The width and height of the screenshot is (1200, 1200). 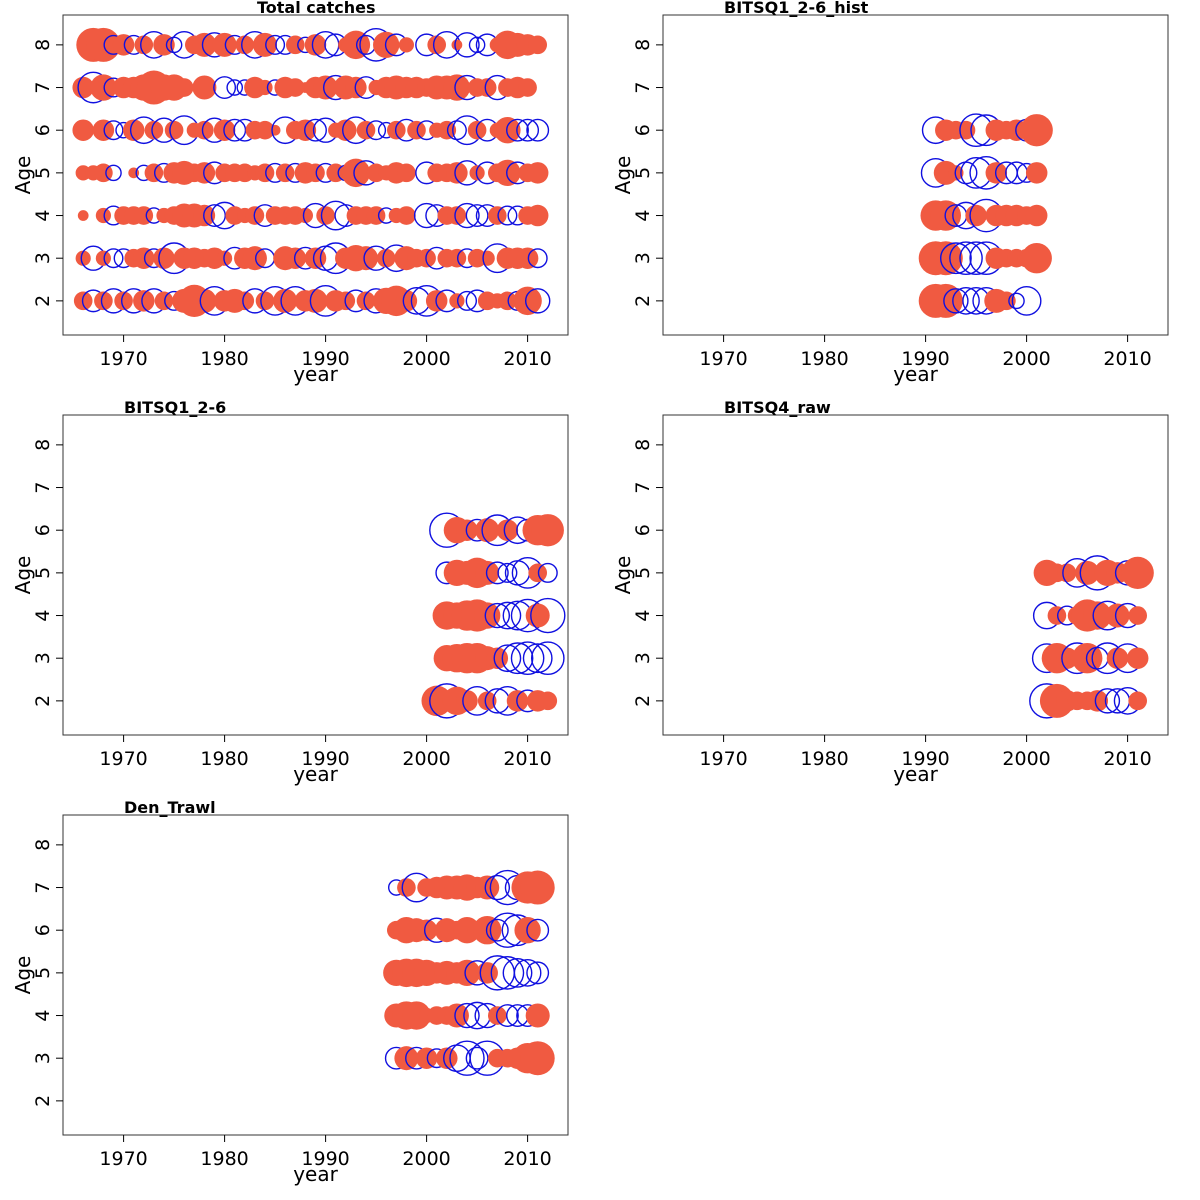 I want to click on panel-title: BITSQ4_raw, so click(x=777, y=407).